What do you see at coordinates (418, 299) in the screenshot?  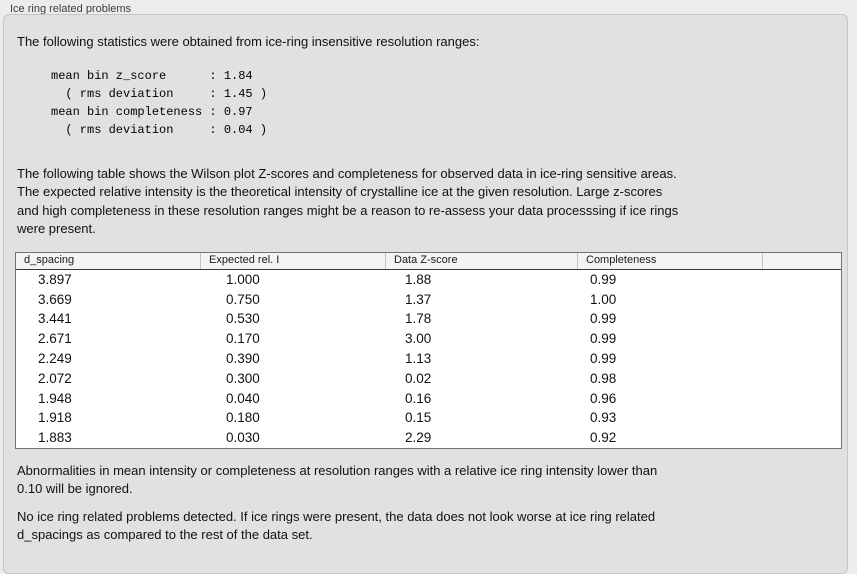 I see `table-cell: 1.37` at bounding box center [418, 299].